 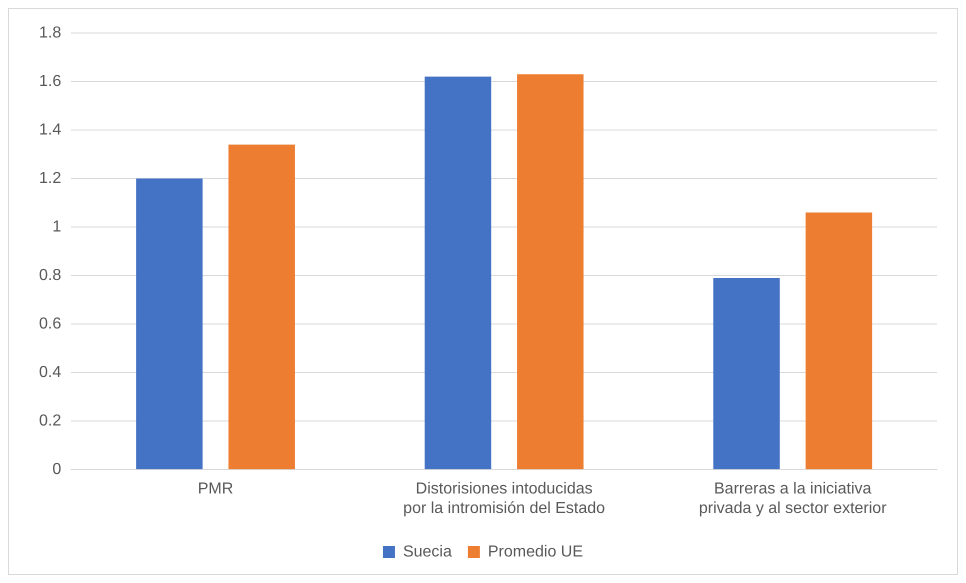 I want to click on x-tick-label: Distorisiones intoducidas por la intromisión del Estado, so click(x=504, y=498).